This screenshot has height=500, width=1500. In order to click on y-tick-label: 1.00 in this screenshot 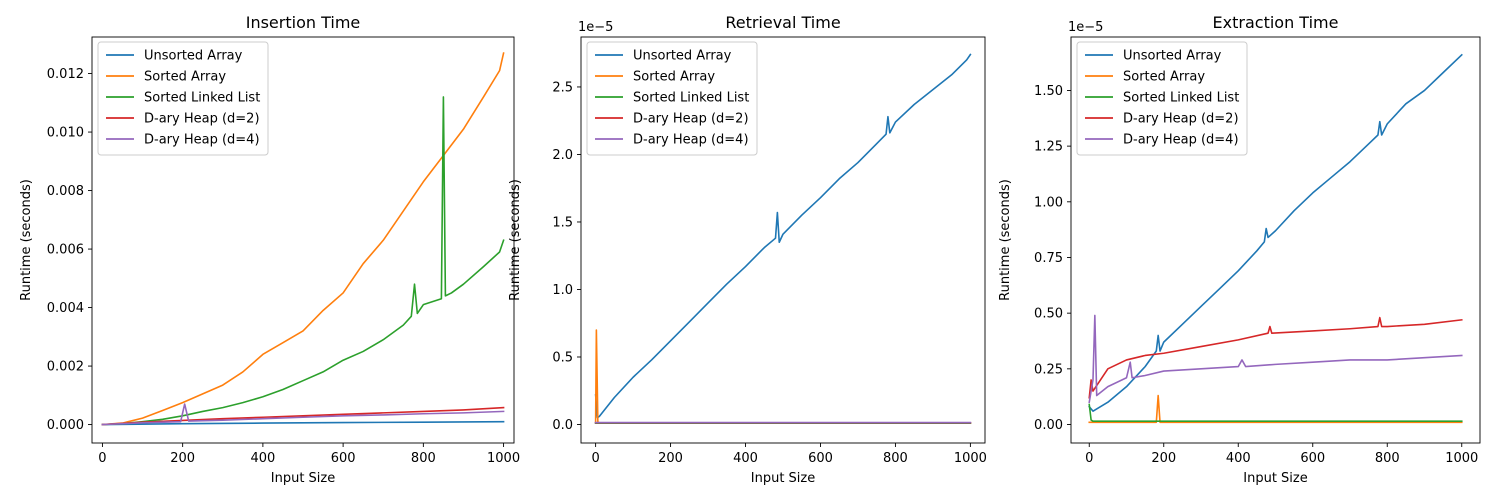, I will do `click(1048, 202)`.